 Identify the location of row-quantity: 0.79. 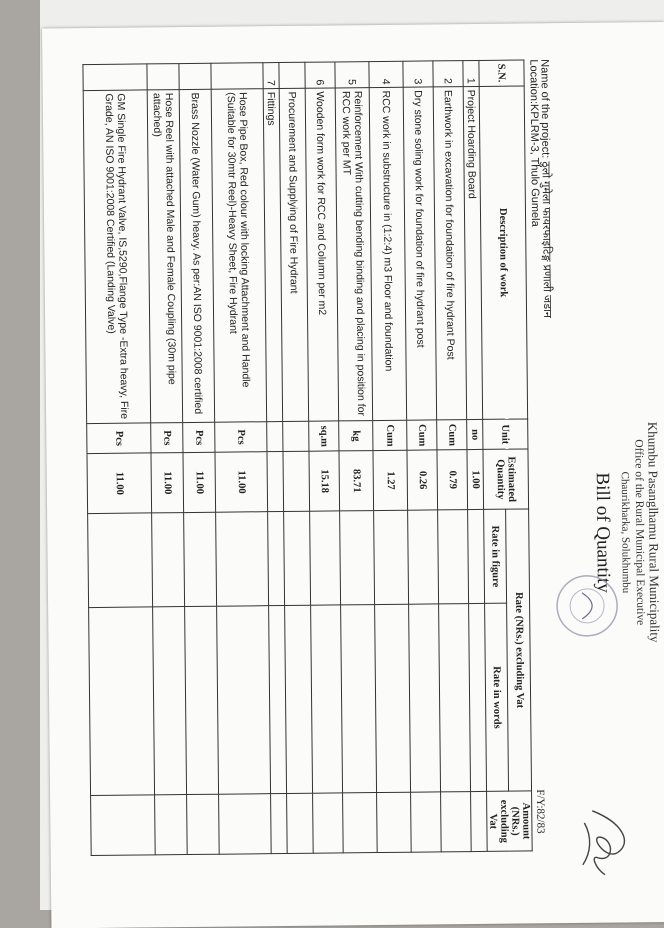
(452, 479).